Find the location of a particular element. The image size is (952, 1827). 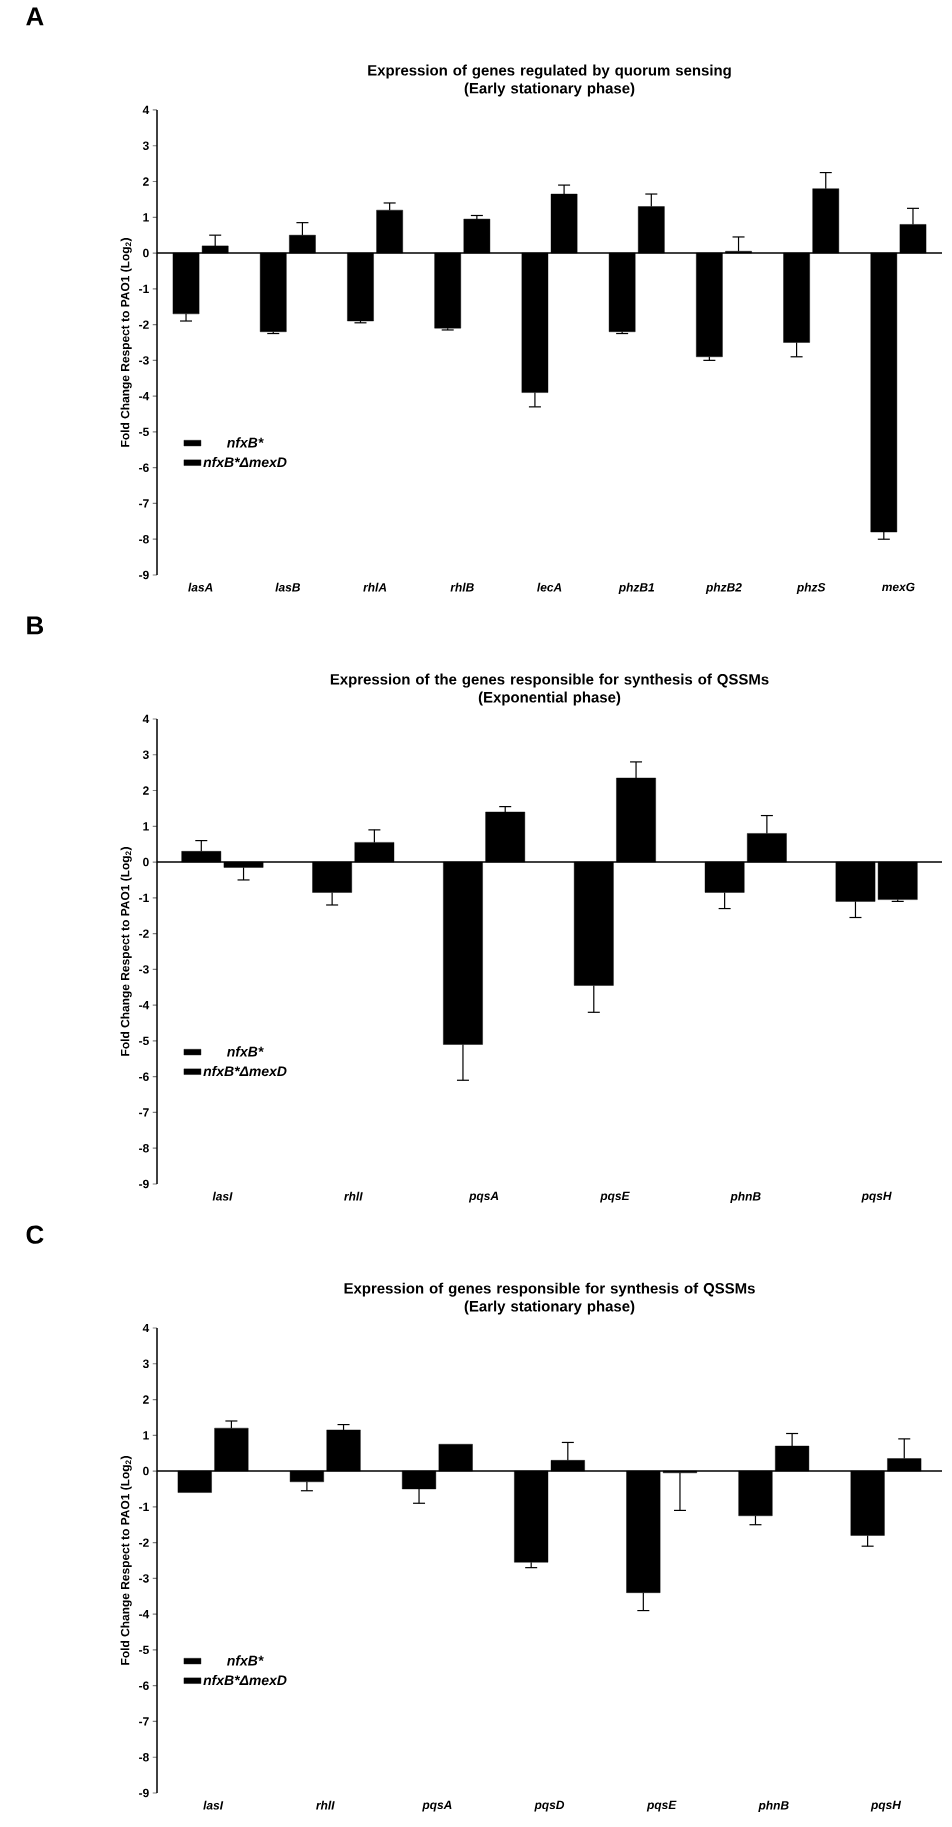

x-tick-label: rhlB is located at coordinates (462, 587).